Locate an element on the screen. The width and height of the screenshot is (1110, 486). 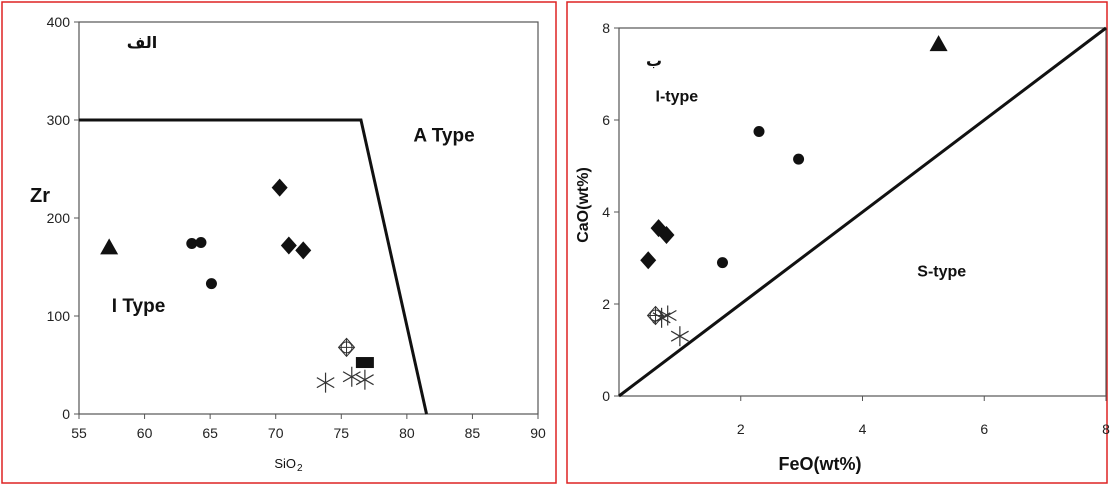
y-tick-label: 2 is located at coordinates (606, 304).